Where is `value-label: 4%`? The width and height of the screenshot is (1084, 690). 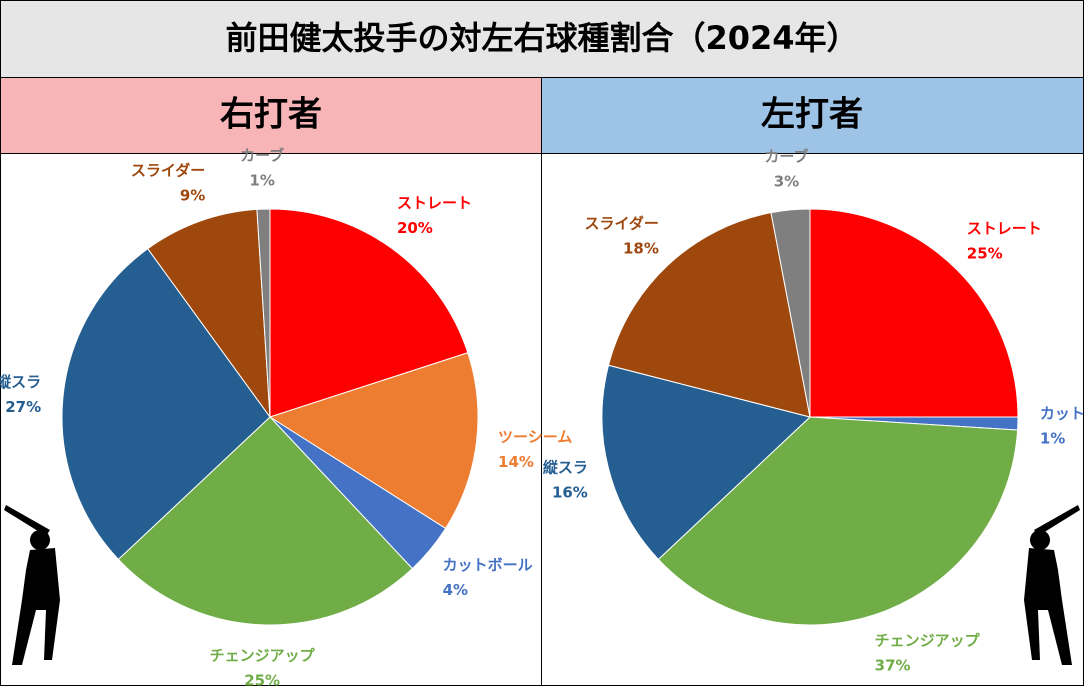 value-label: 4% is located at coordinates (455, 590).